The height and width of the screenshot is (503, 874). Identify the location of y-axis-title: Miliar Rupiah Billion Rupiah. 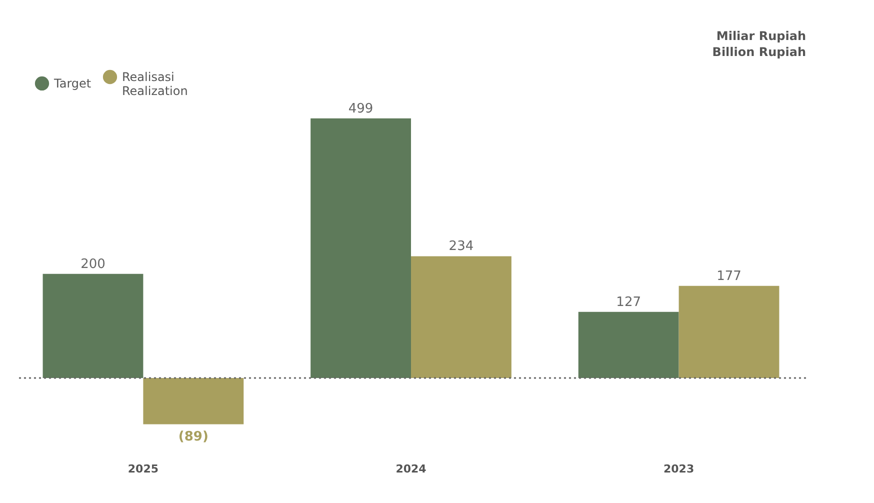
(759, 44).